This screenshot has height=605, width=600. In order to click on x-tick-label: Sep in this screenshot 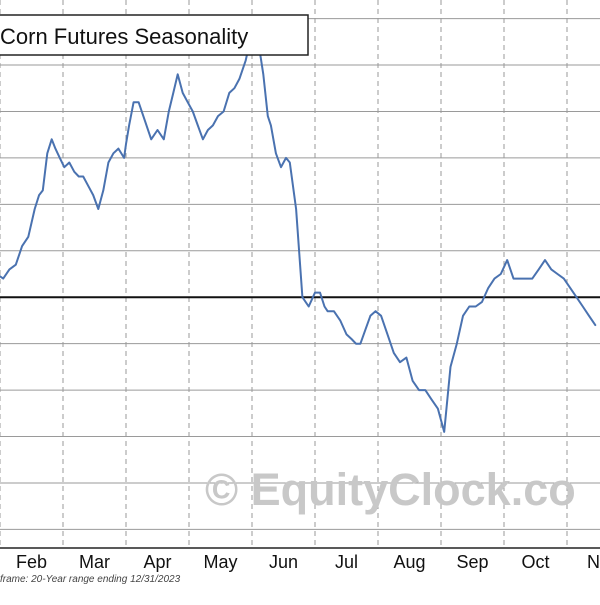, I will do `click(472, 562)`.